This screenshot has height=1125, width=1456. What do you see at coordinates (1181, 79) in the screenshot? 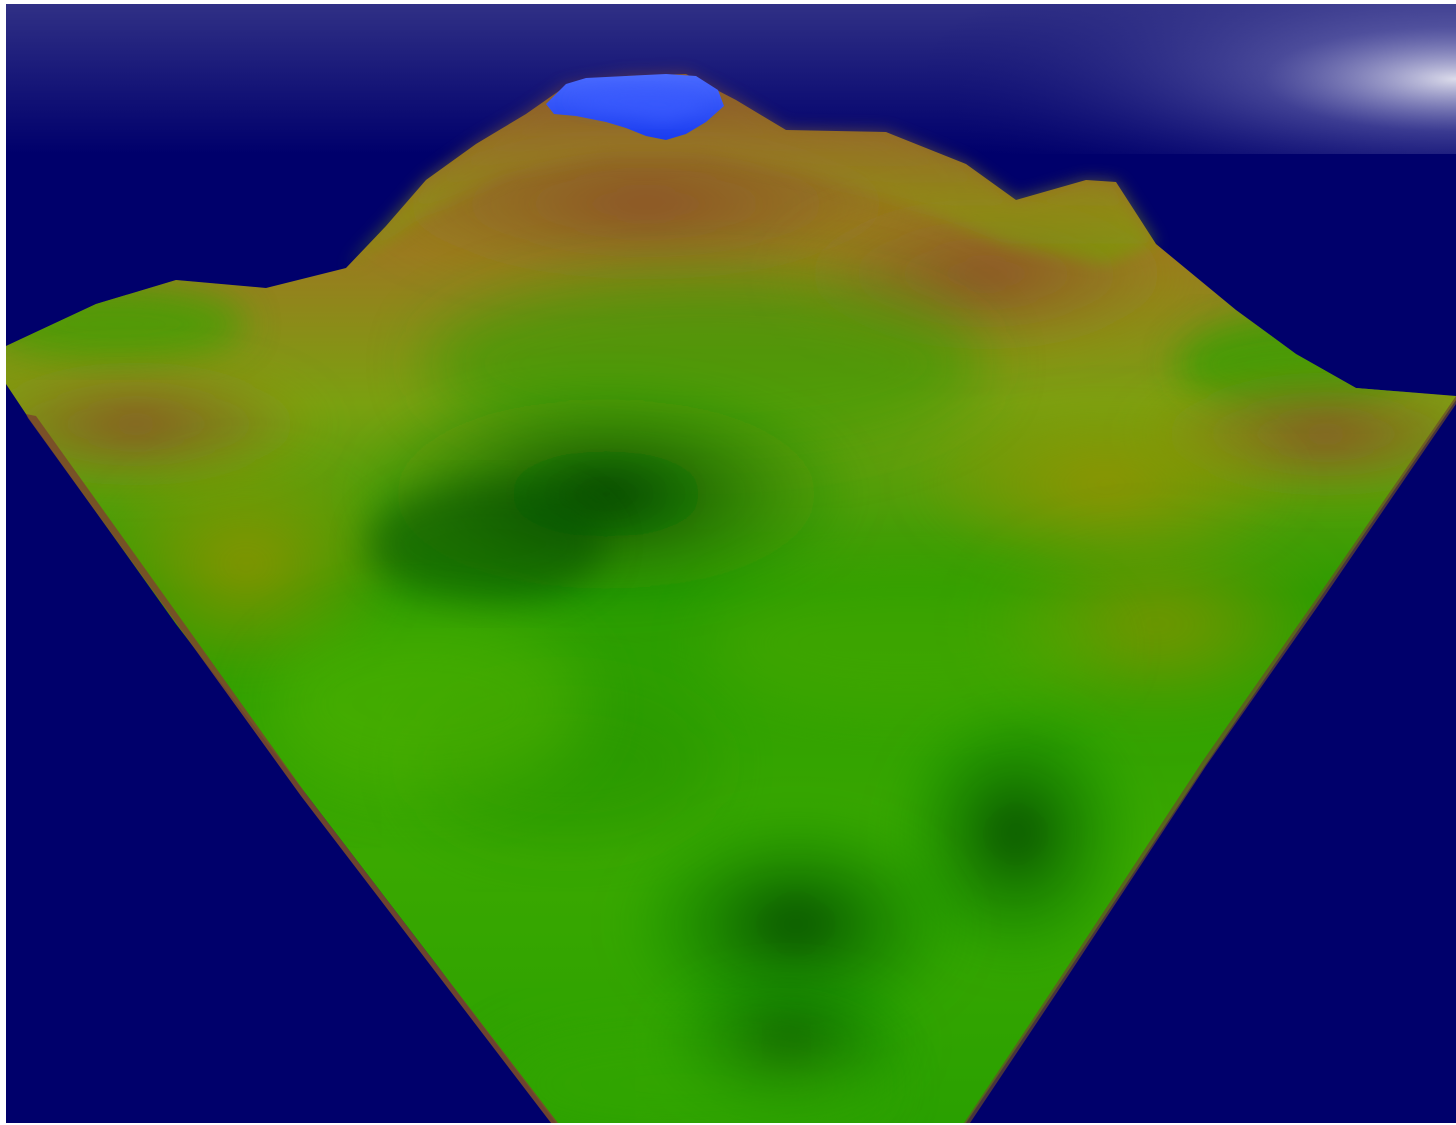
I see `sky-glow-right` at bounding box center [1181, 79].